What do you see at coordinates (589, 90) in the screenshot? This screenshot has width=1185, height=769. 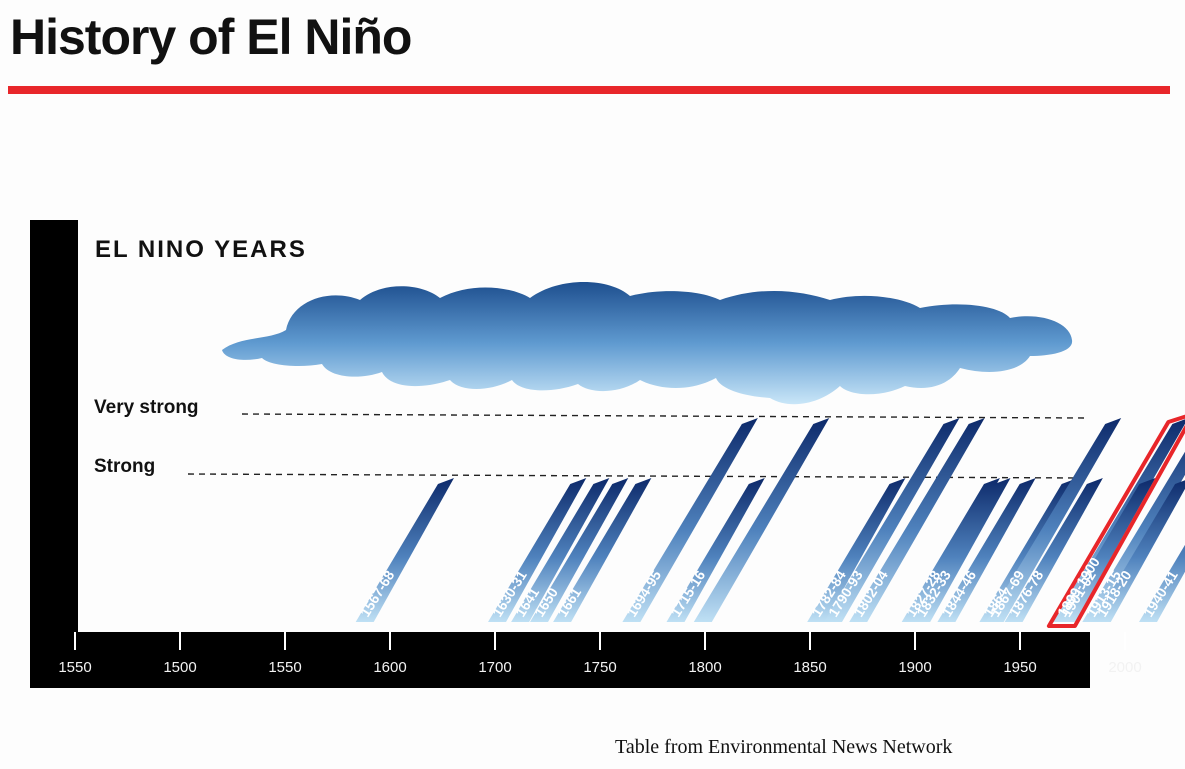 I see `title-underline` at bounding box center [589, 90].